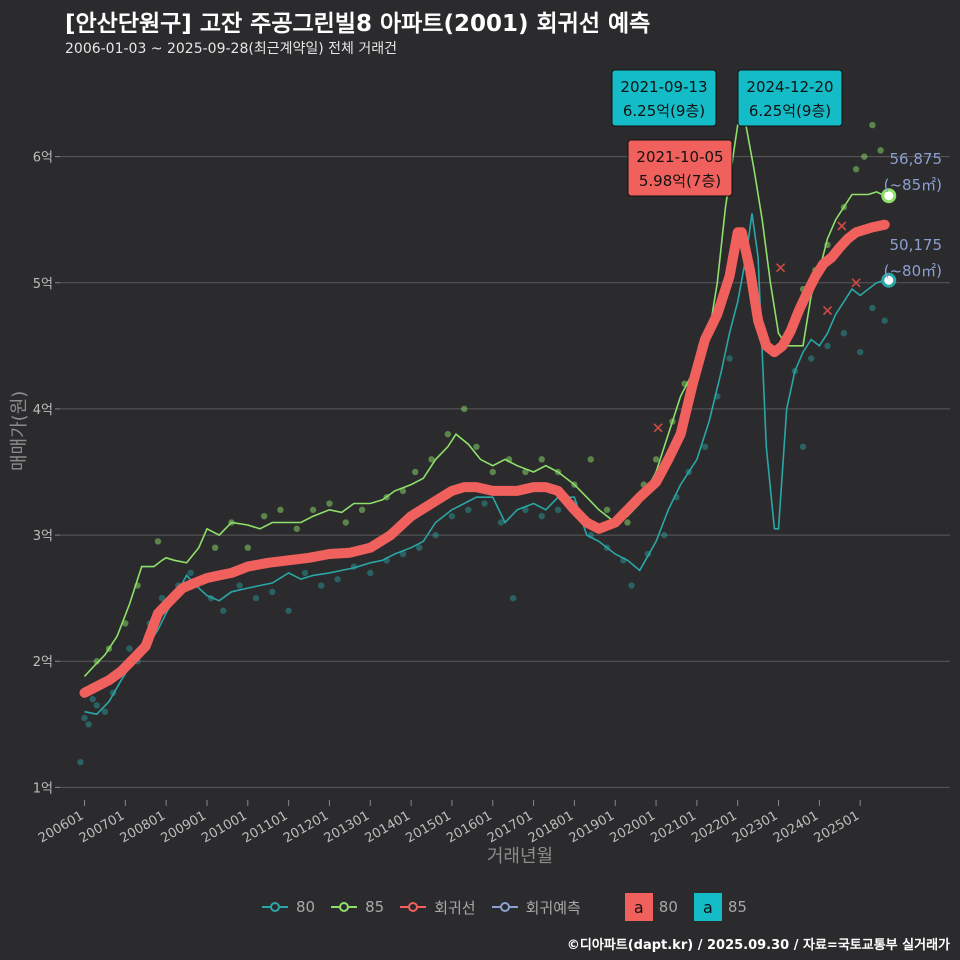 Image resolution: width=960 pixels, height=960 pixels. I want to click on legend-box-80: a, so click(638, 907).